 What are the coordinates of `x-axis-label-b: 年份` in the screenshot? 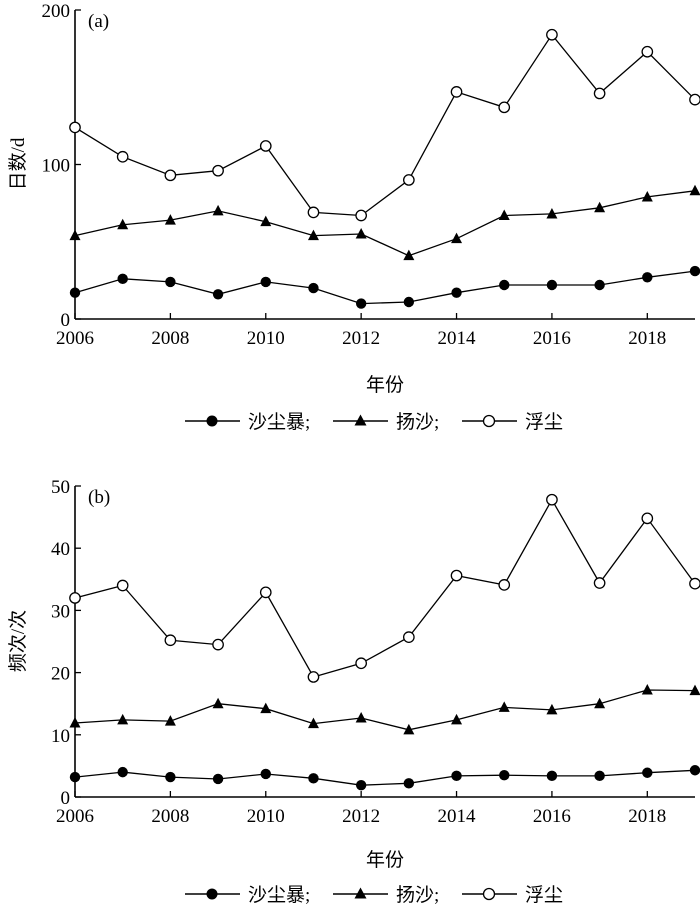 It's located at (385, 860).